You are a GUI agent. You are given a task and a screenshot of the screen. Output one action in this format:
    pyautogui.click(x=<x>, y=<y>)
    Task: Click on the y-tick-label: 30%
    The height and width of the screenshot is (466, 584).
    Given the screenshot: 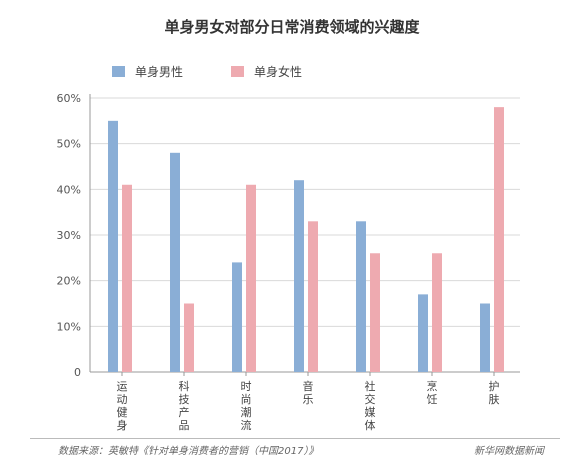 What is the action you would take?
    pyautogui.click(x=69, y=235)
    